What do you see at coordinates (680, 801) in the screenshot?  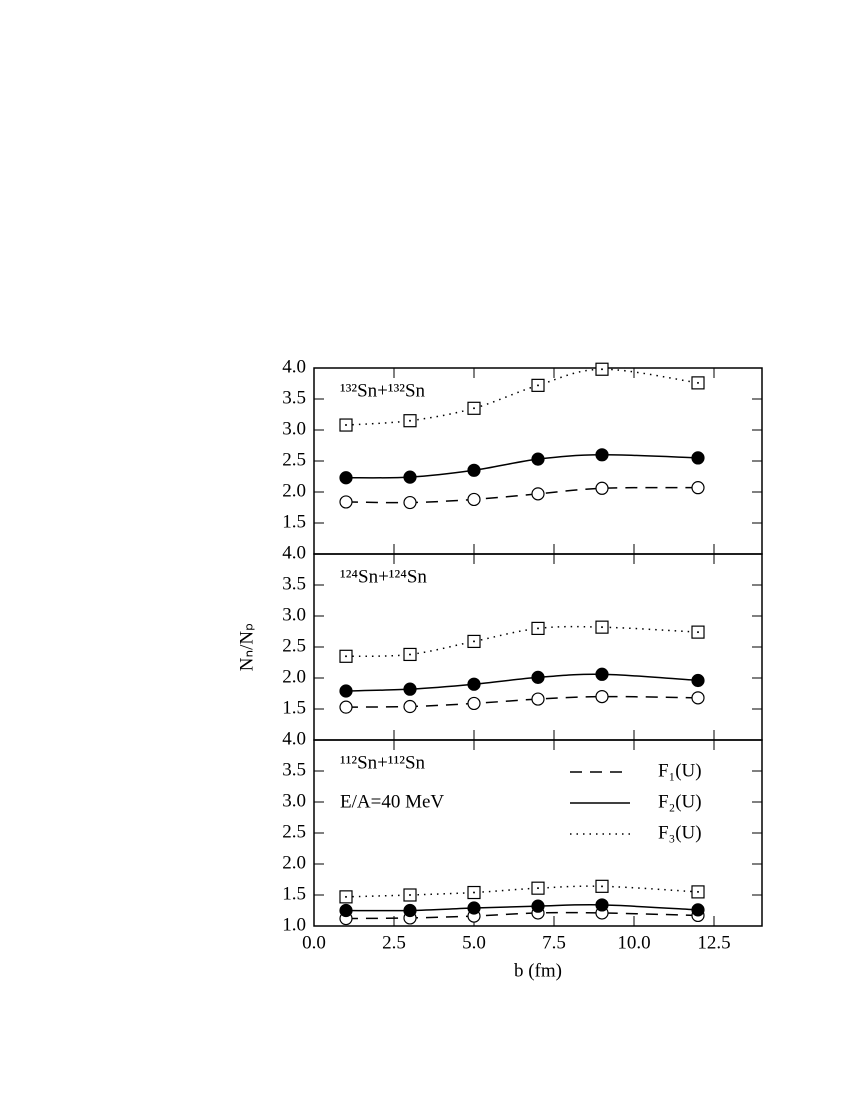 I see `legend-label: F₂(U)` at bounding box center [680, 801].